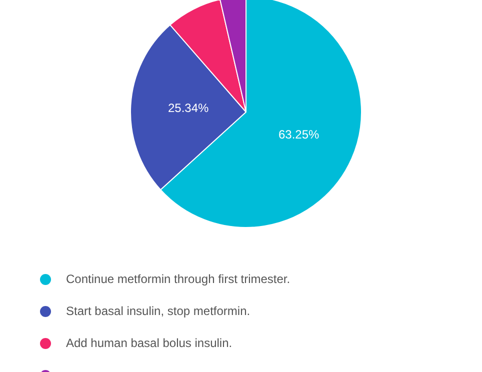 This screenshot has width=482, height=372. I want to click on data-label: 63.25%, so click(299, 135).